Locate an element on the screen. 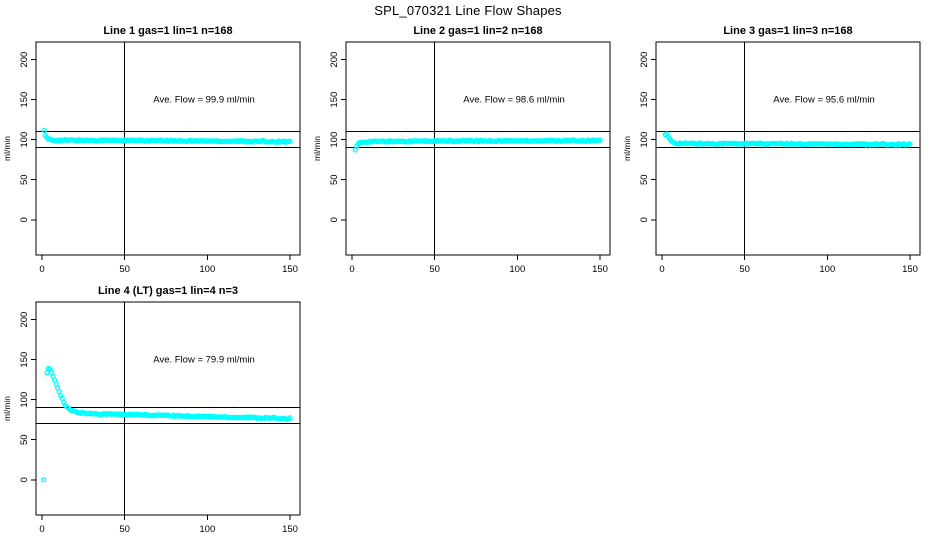 Image resolution: width=936 pixels, height=545 pixels. panel-title: Line 3 gas=1 lin=3 n=168 is located at coordinates (787, 31).